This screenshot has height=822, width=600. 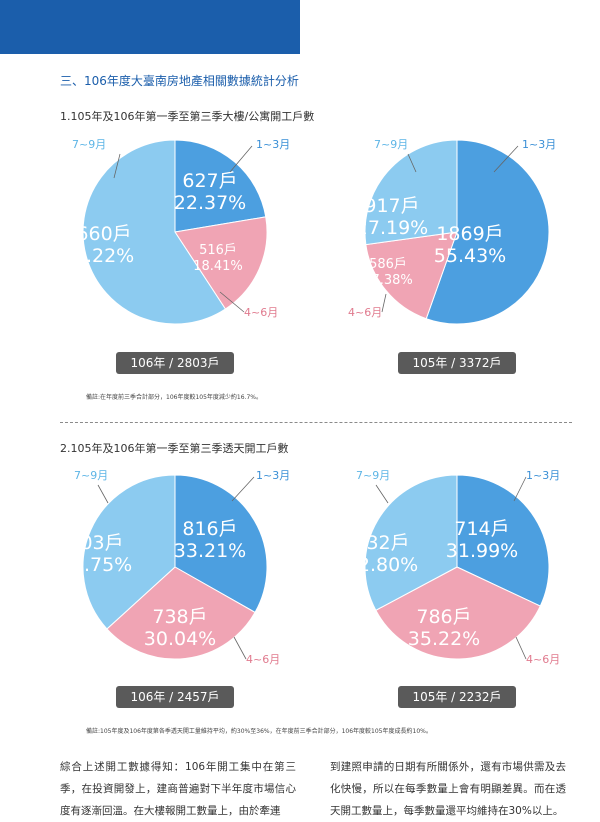 I want to click on slice-label-q2-units: 786戶, so click(x=443, y=617).